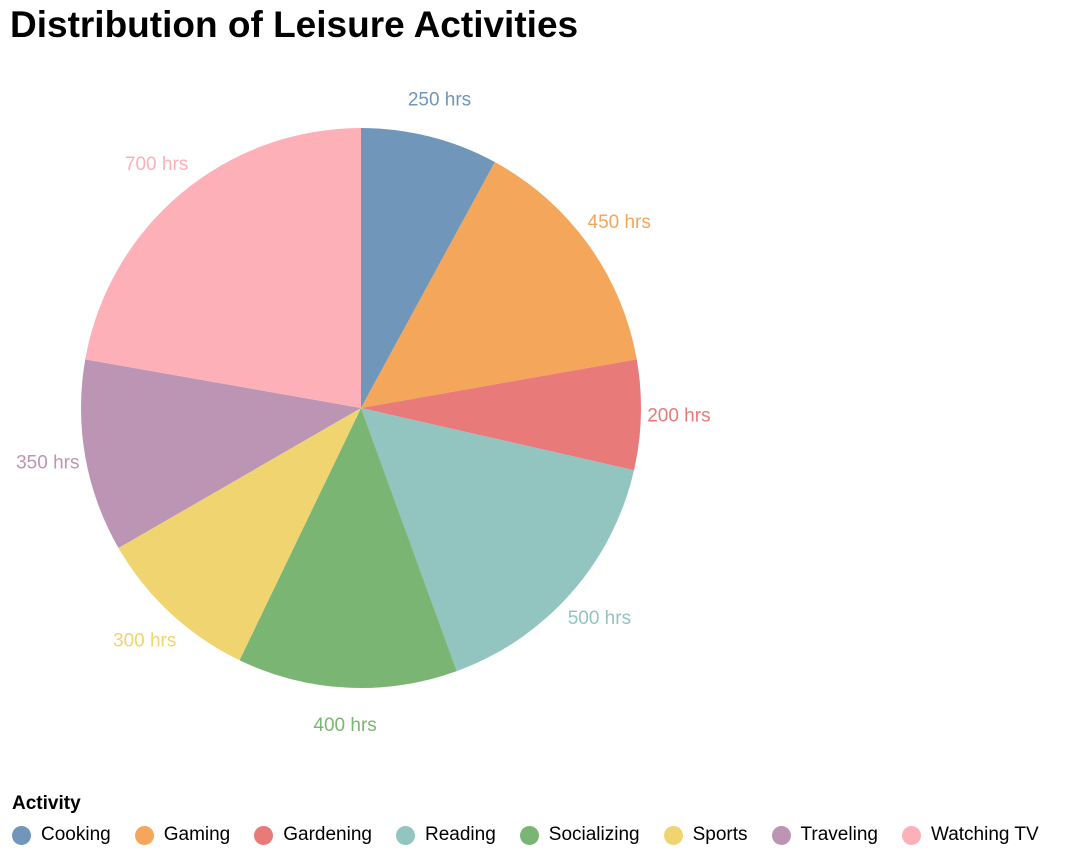 Image resolution: width=1084 pixels, height=858 pixels. I want to click on pie-slice-sports, so click(239, 534).